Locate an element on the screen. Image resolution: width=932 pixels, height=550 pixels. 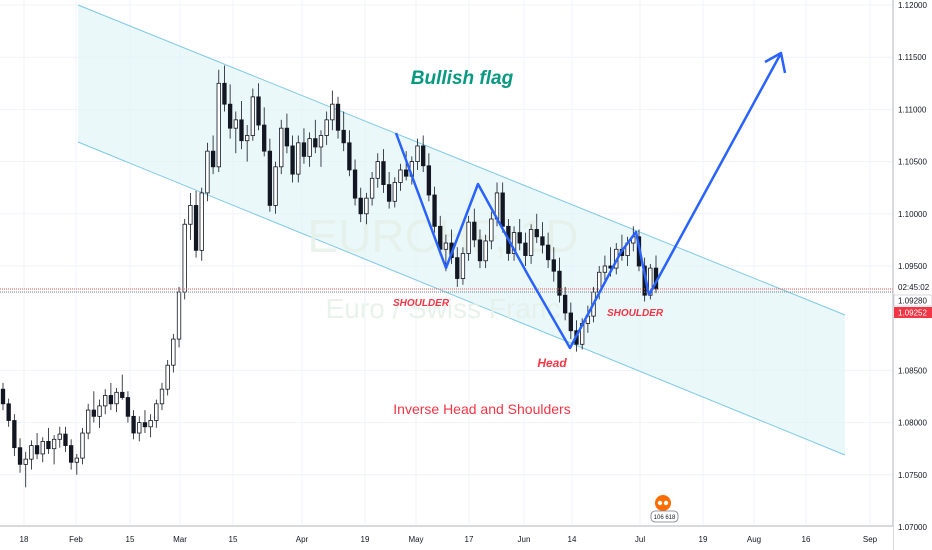
x-tick-label: Feb is located at coordinates (76, 539).